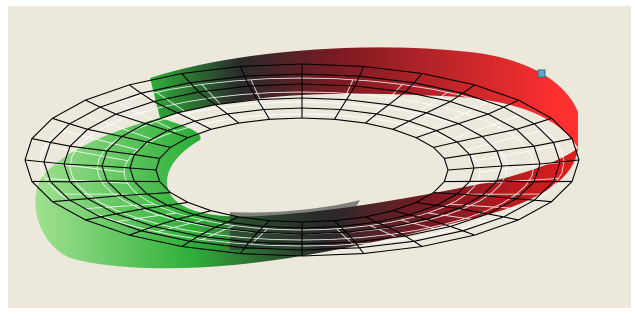 This screenshot has height=324, width=635. What do you see at coordinates (295, 225) in the screenshot?
I see `band-twist-shadow` at bounding box center [295, 225].